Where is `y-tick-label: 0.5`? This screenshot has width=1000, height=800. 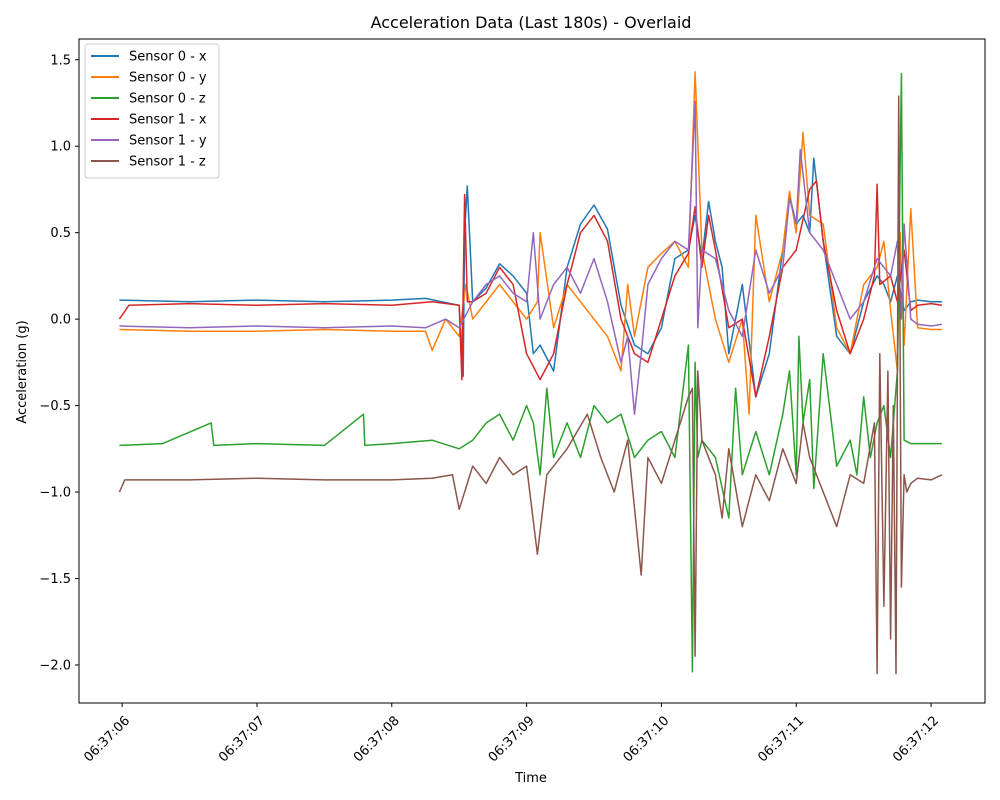 y-tick-label: 0.5 is located at coordinates (60, 233).